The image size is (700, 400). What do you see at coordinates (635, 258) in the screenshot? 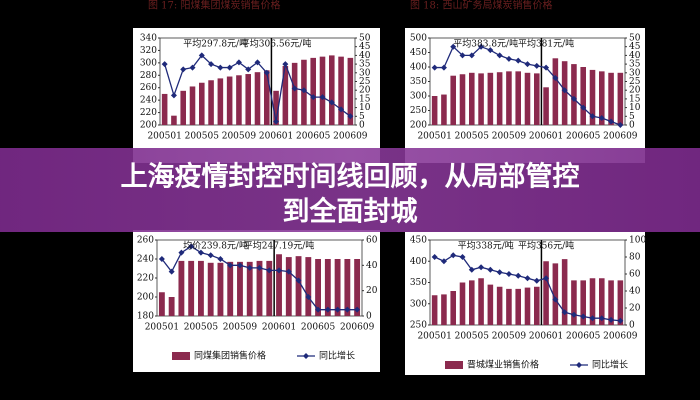
I see `y2-tick-label: 80` at bounding box center [635, 258].